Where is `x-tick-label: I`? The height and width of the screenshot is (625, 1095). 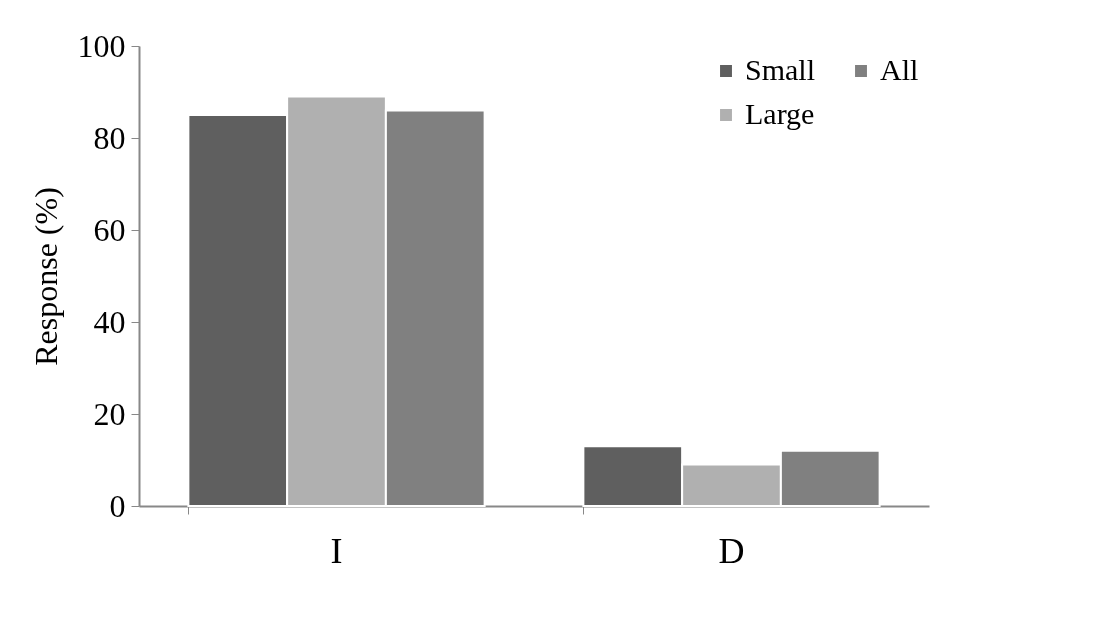 x-tick-label: I is located at coordinates (336, 550).